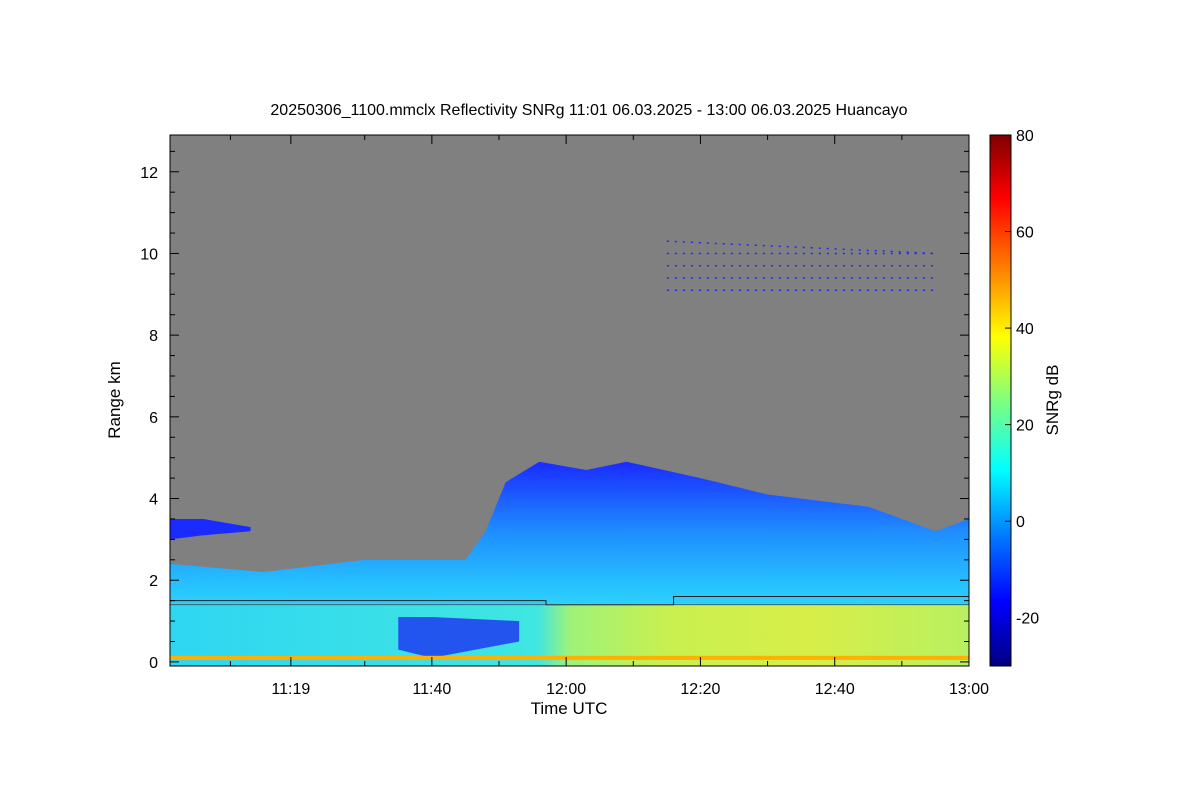 This screenshot has height=800, width=1200. I want to click on colorbar, so click(1000, 400).